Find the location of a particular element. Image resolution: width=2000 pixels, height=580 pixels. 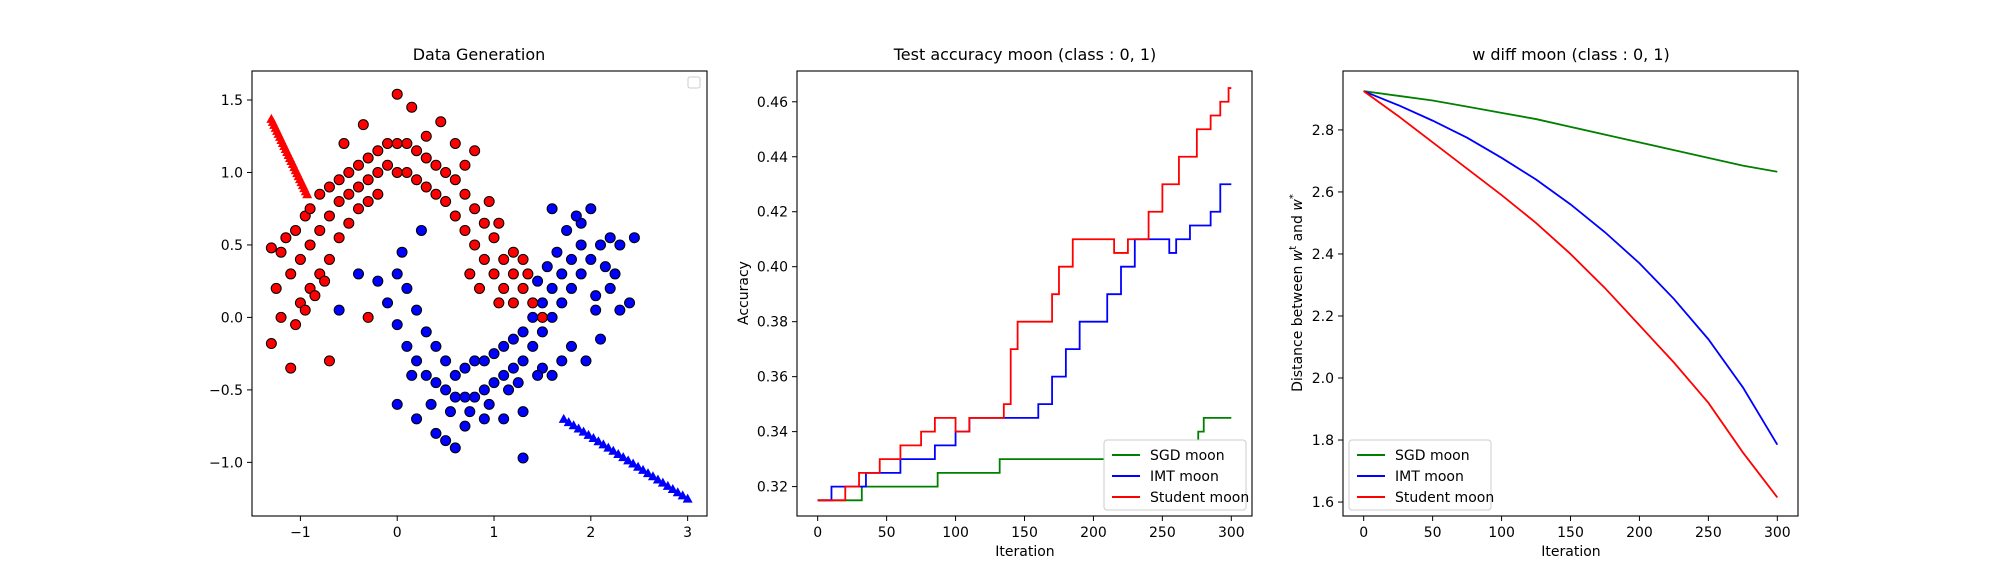

plot-title-2: Test accuracy moon (class : 0, 1) is located at coordinates (1025, 54).